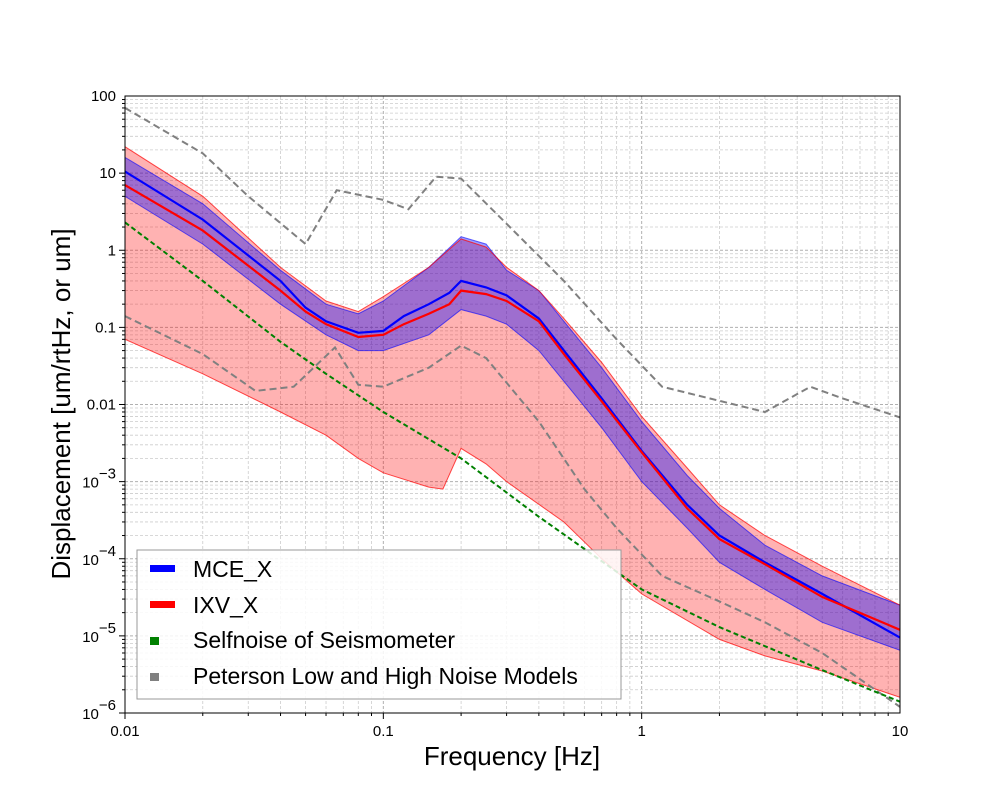 The height and width of the screenshot is (800, 1000). What do you see at coordinates (107, 628) in the screenshot?
I see `y-tick-exponent: −5` at bounding box center [107, 628].